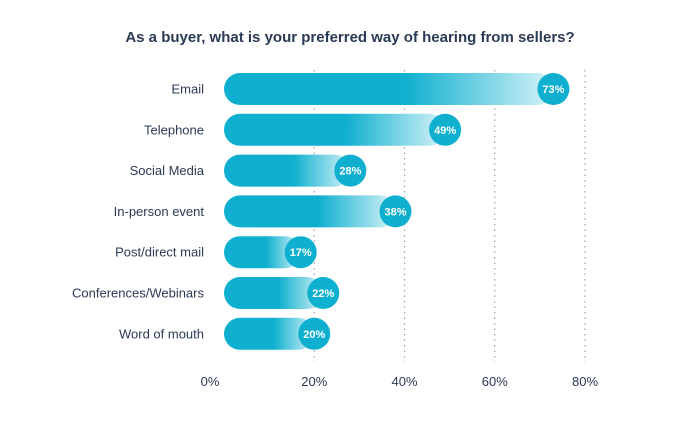 This screenshot has height=443, width=700. What do you see at coordinates (495, 381) in the screenshot?
I see `x-tick-label: 60%` at bounding box center [495, 381].